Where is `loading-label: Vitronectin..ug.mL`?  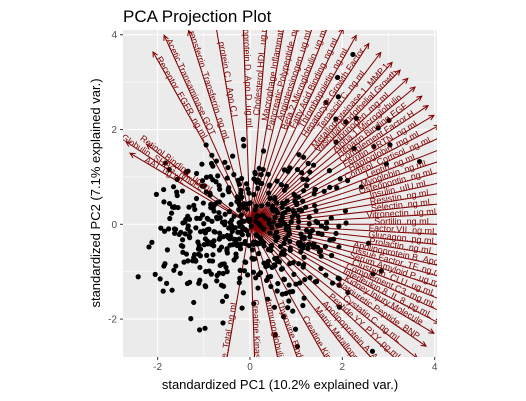 loading-label: Vitronectin..ug.mL is located at coordinates (402, 213).